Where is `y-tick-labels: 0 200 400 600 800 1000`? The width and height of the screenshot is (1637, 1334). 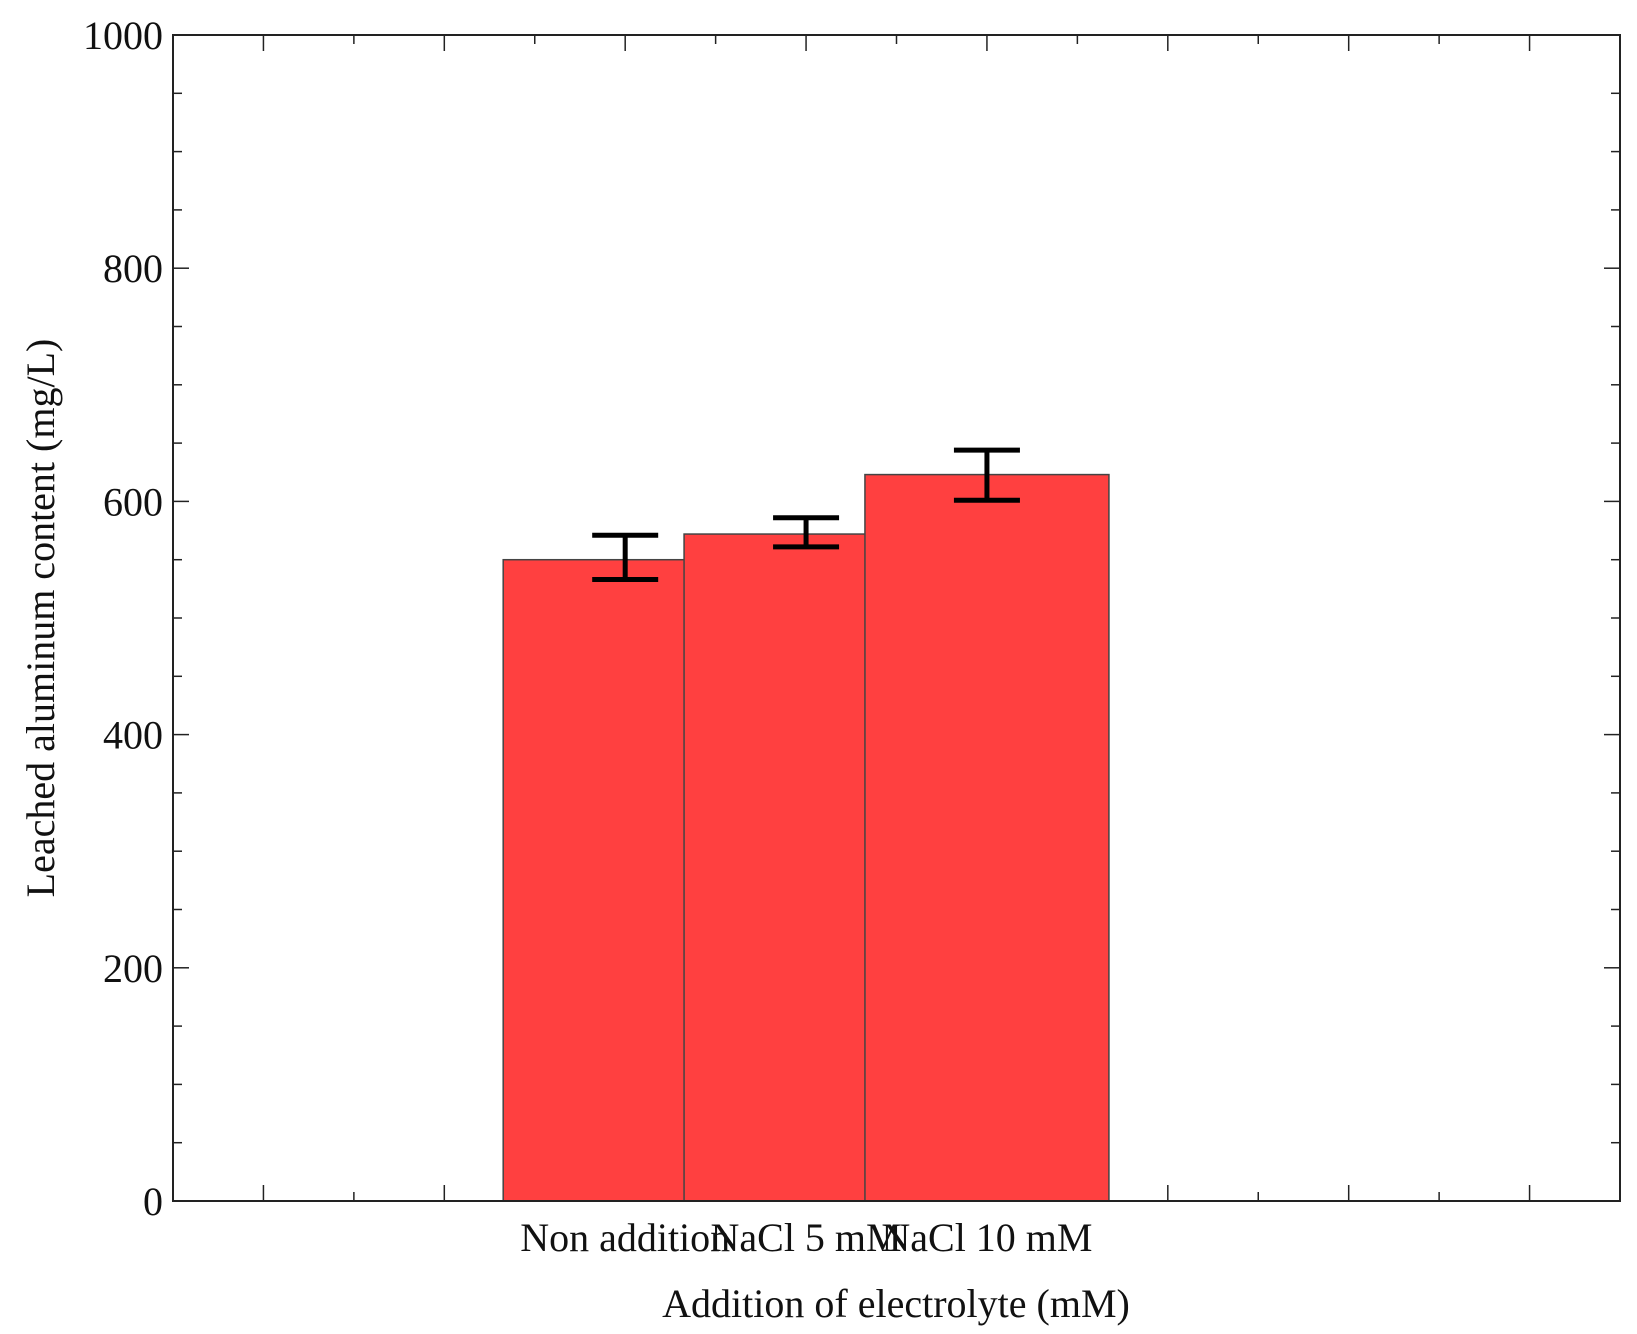 y-tick-labels: 0 200 400 600 800 1000 is located at coordinates (123, 618).